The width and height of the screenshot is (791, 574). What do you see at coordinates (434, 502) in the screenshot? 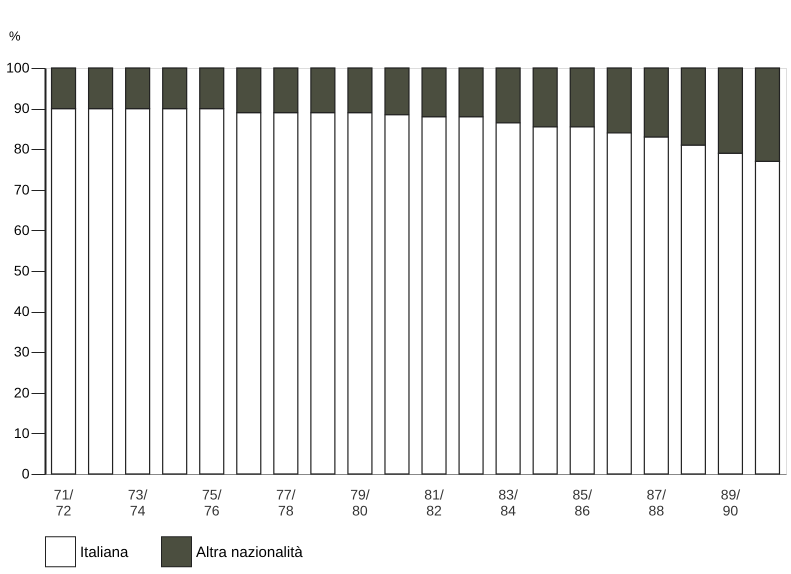
I see `x-tick-label: 81/ 82` at bounding box center [434, 502].